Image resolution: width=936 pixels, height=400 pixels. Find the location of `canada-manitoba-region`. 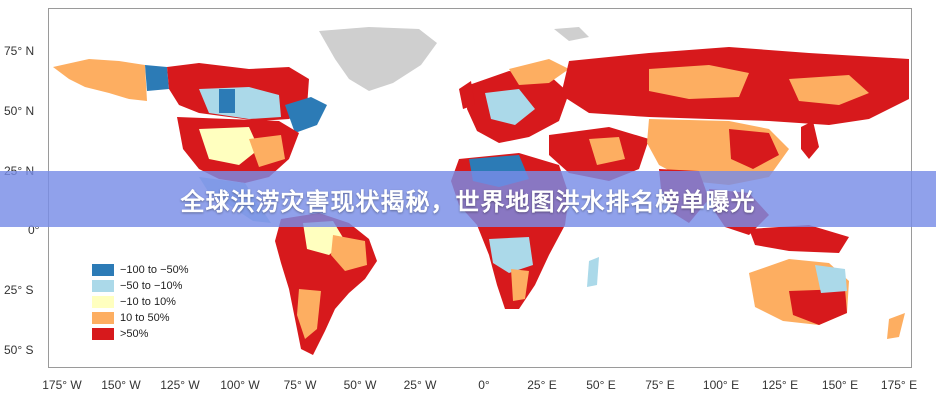

canada-manitoba-region is located at coordinates (227, 101).